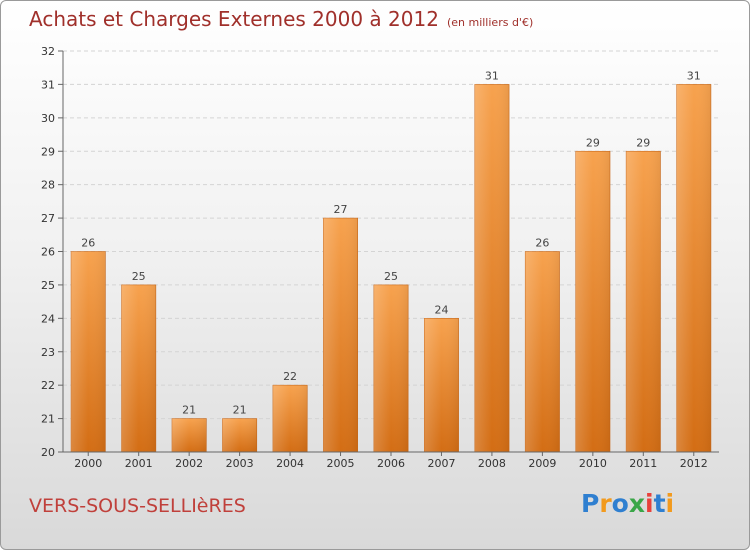 This screenshot has height=550, width=750. What do you see at coordinates (48, 452) in the screenshot?
I see `y-tick-label: 20` at bounding box center [48, 452].